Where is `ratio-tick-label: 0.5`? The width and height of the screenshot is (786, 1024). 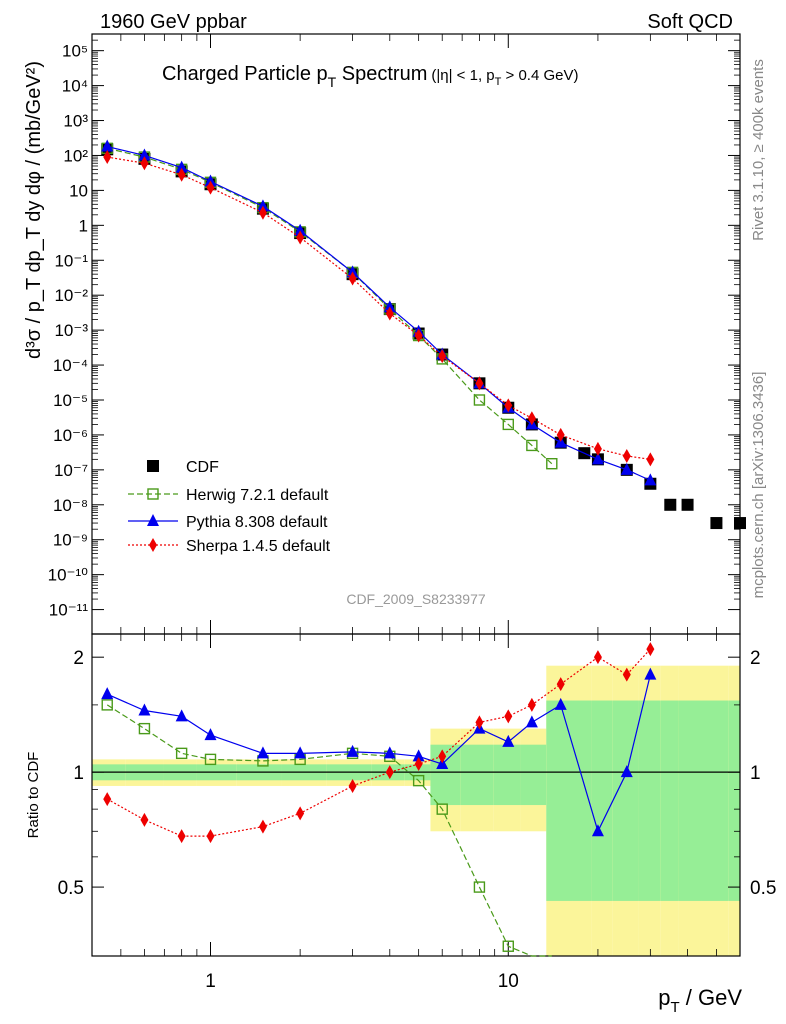 ratio-tick-label: 0.5 is located at coordinates (71, 888).